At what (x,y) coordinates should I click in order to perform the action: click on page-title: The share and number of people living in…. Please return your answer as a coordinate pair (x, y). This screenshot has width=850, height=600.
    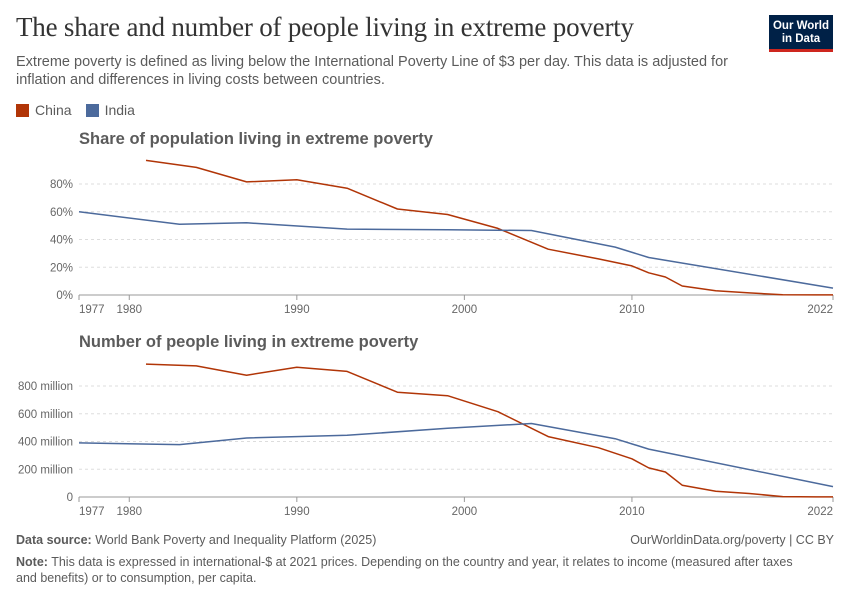
    Looking at the image, I should click on (325, 27).